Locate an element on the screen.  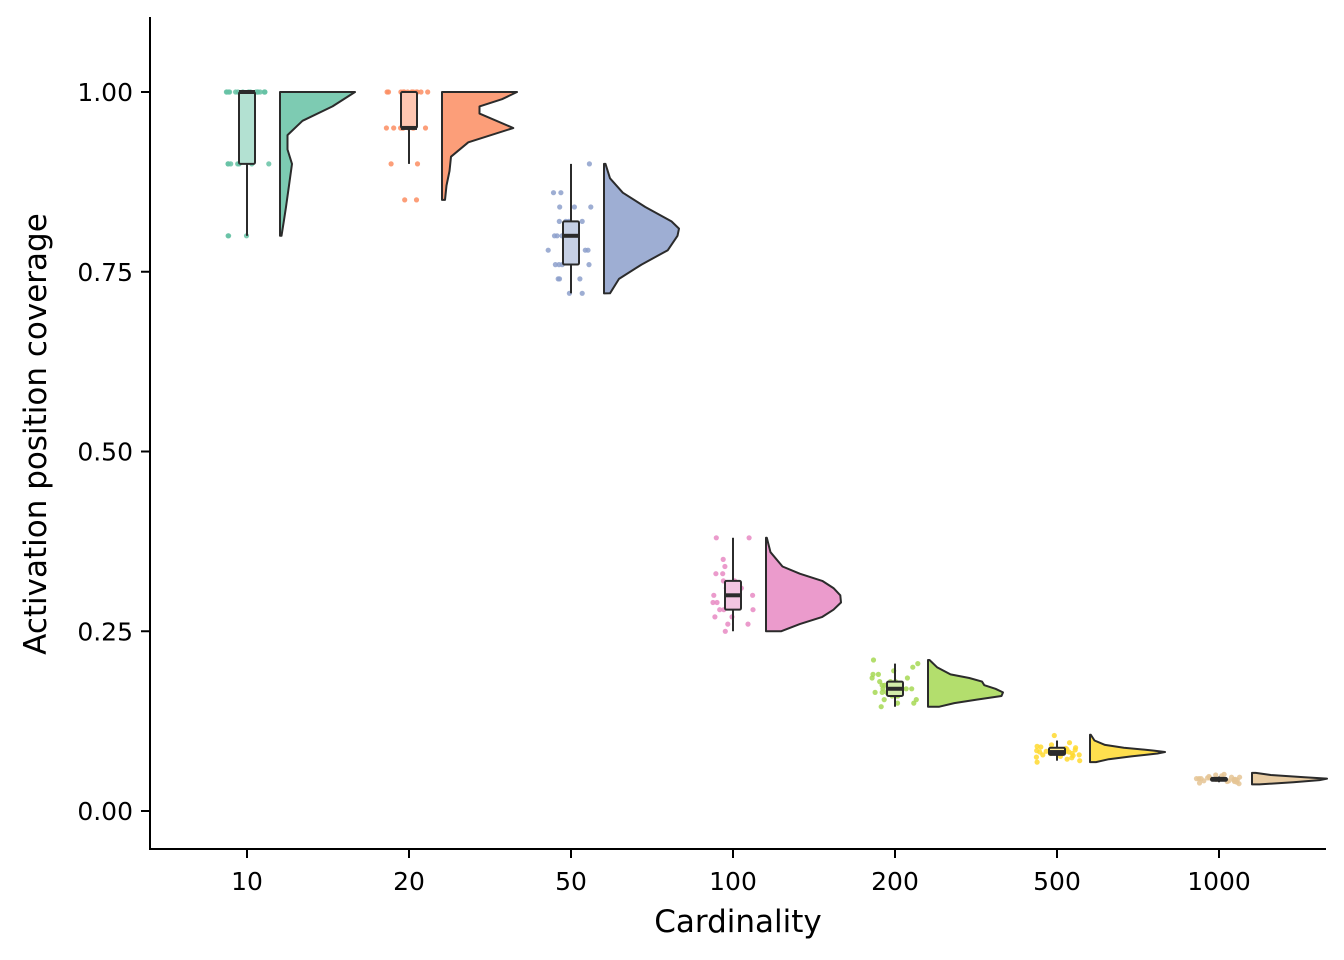
y-axis-label: Activation position coverage is located at coordinates (36, 434).